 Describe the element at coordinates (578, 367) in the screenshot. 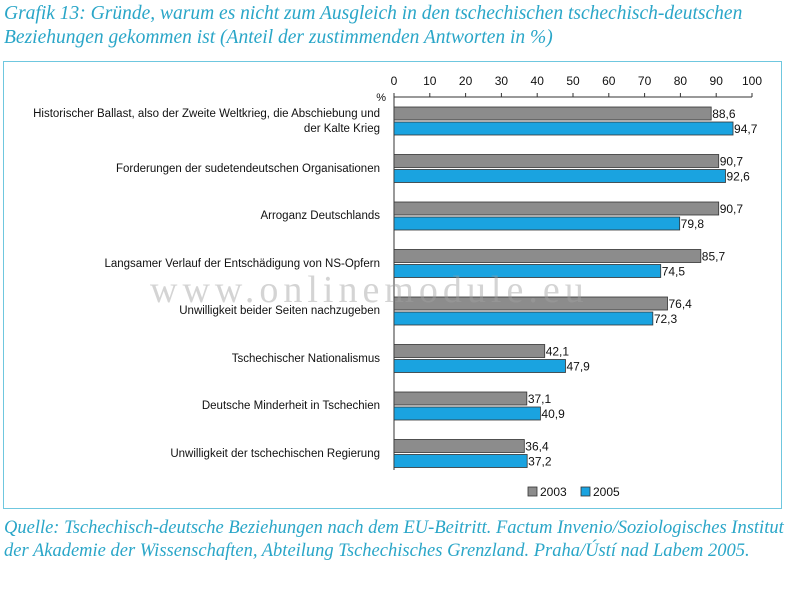

I see `data-label-2005: 47,9` at that location.